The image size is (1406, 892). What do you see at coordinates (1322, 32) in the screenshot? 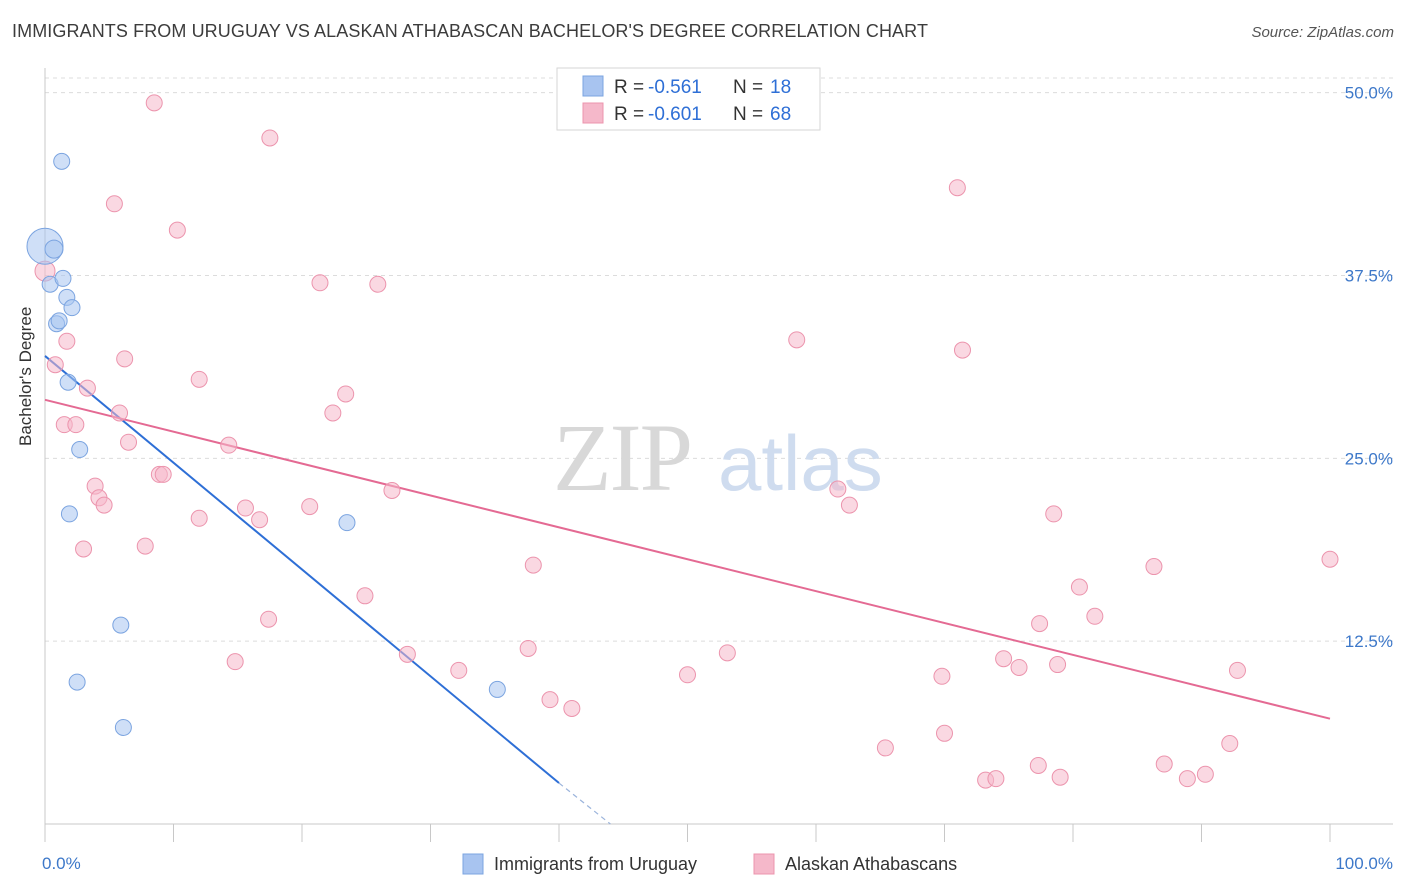
I see `source-label: Source: ZipAtlas.com` at bounding box center [1322, 32].